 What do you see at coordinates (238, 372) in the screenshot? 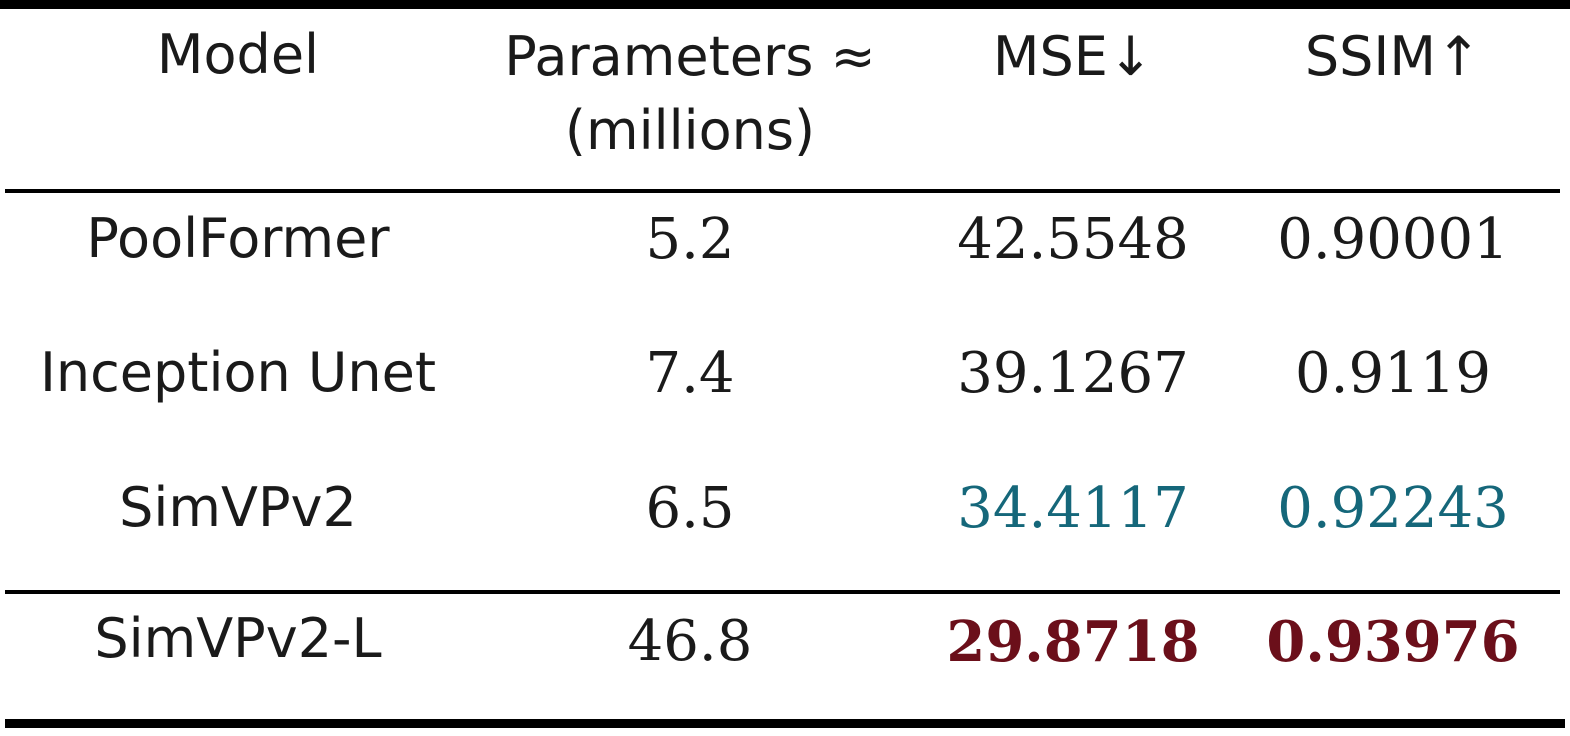
I see `row-inception-unet-model: Inception Unet` at bounding box center [238, 372].